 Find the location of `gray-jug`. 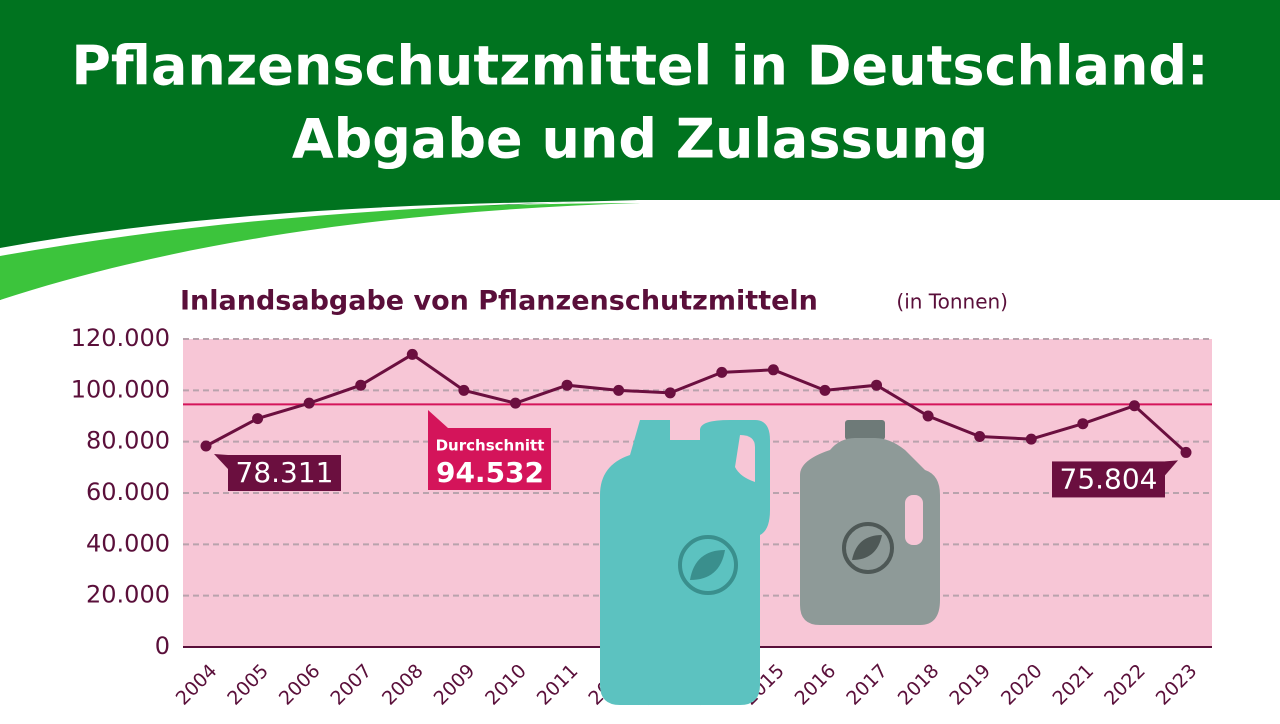

gray-jug is located at coordinates (870, 522).